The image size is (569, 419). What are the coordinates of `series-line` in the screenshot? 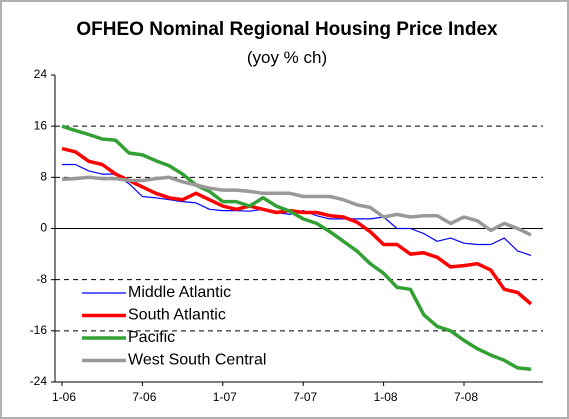 It's located at (296, 206).